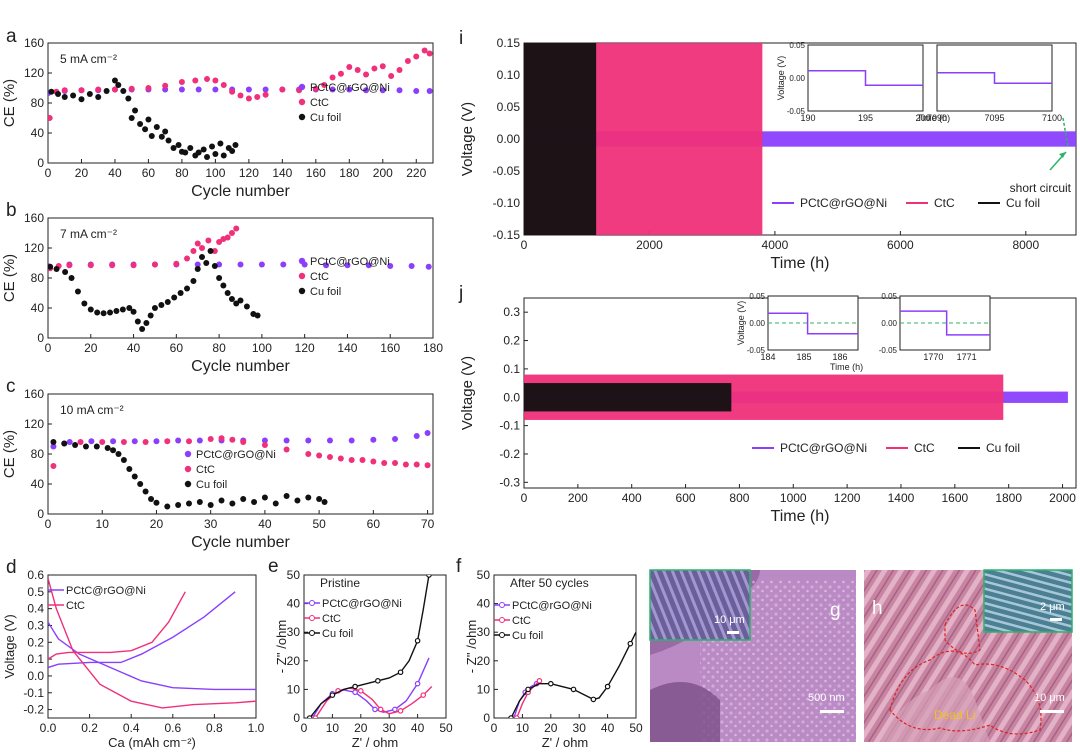 The height and width of the screenshot is (752, 1080). What do you see at coordinates (325, 118) in the screenshot?
I see `legend-label-cu: Cu foil` at bounding box center [325, 118].